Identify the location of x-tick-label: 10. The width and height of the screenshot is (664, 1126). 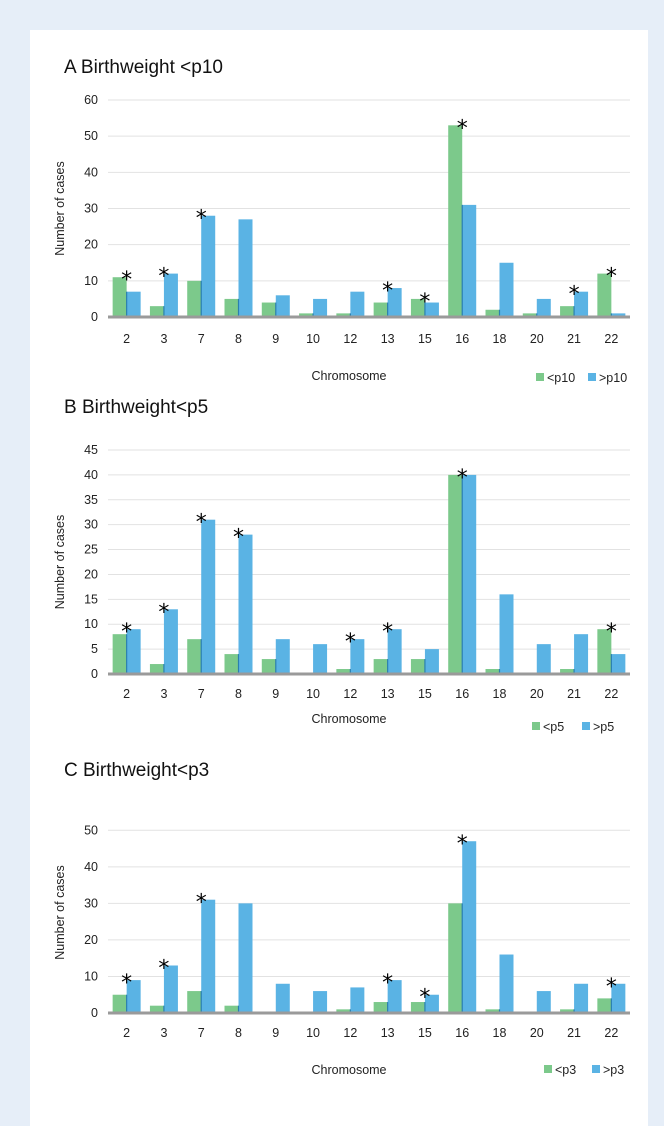
(313, 694).